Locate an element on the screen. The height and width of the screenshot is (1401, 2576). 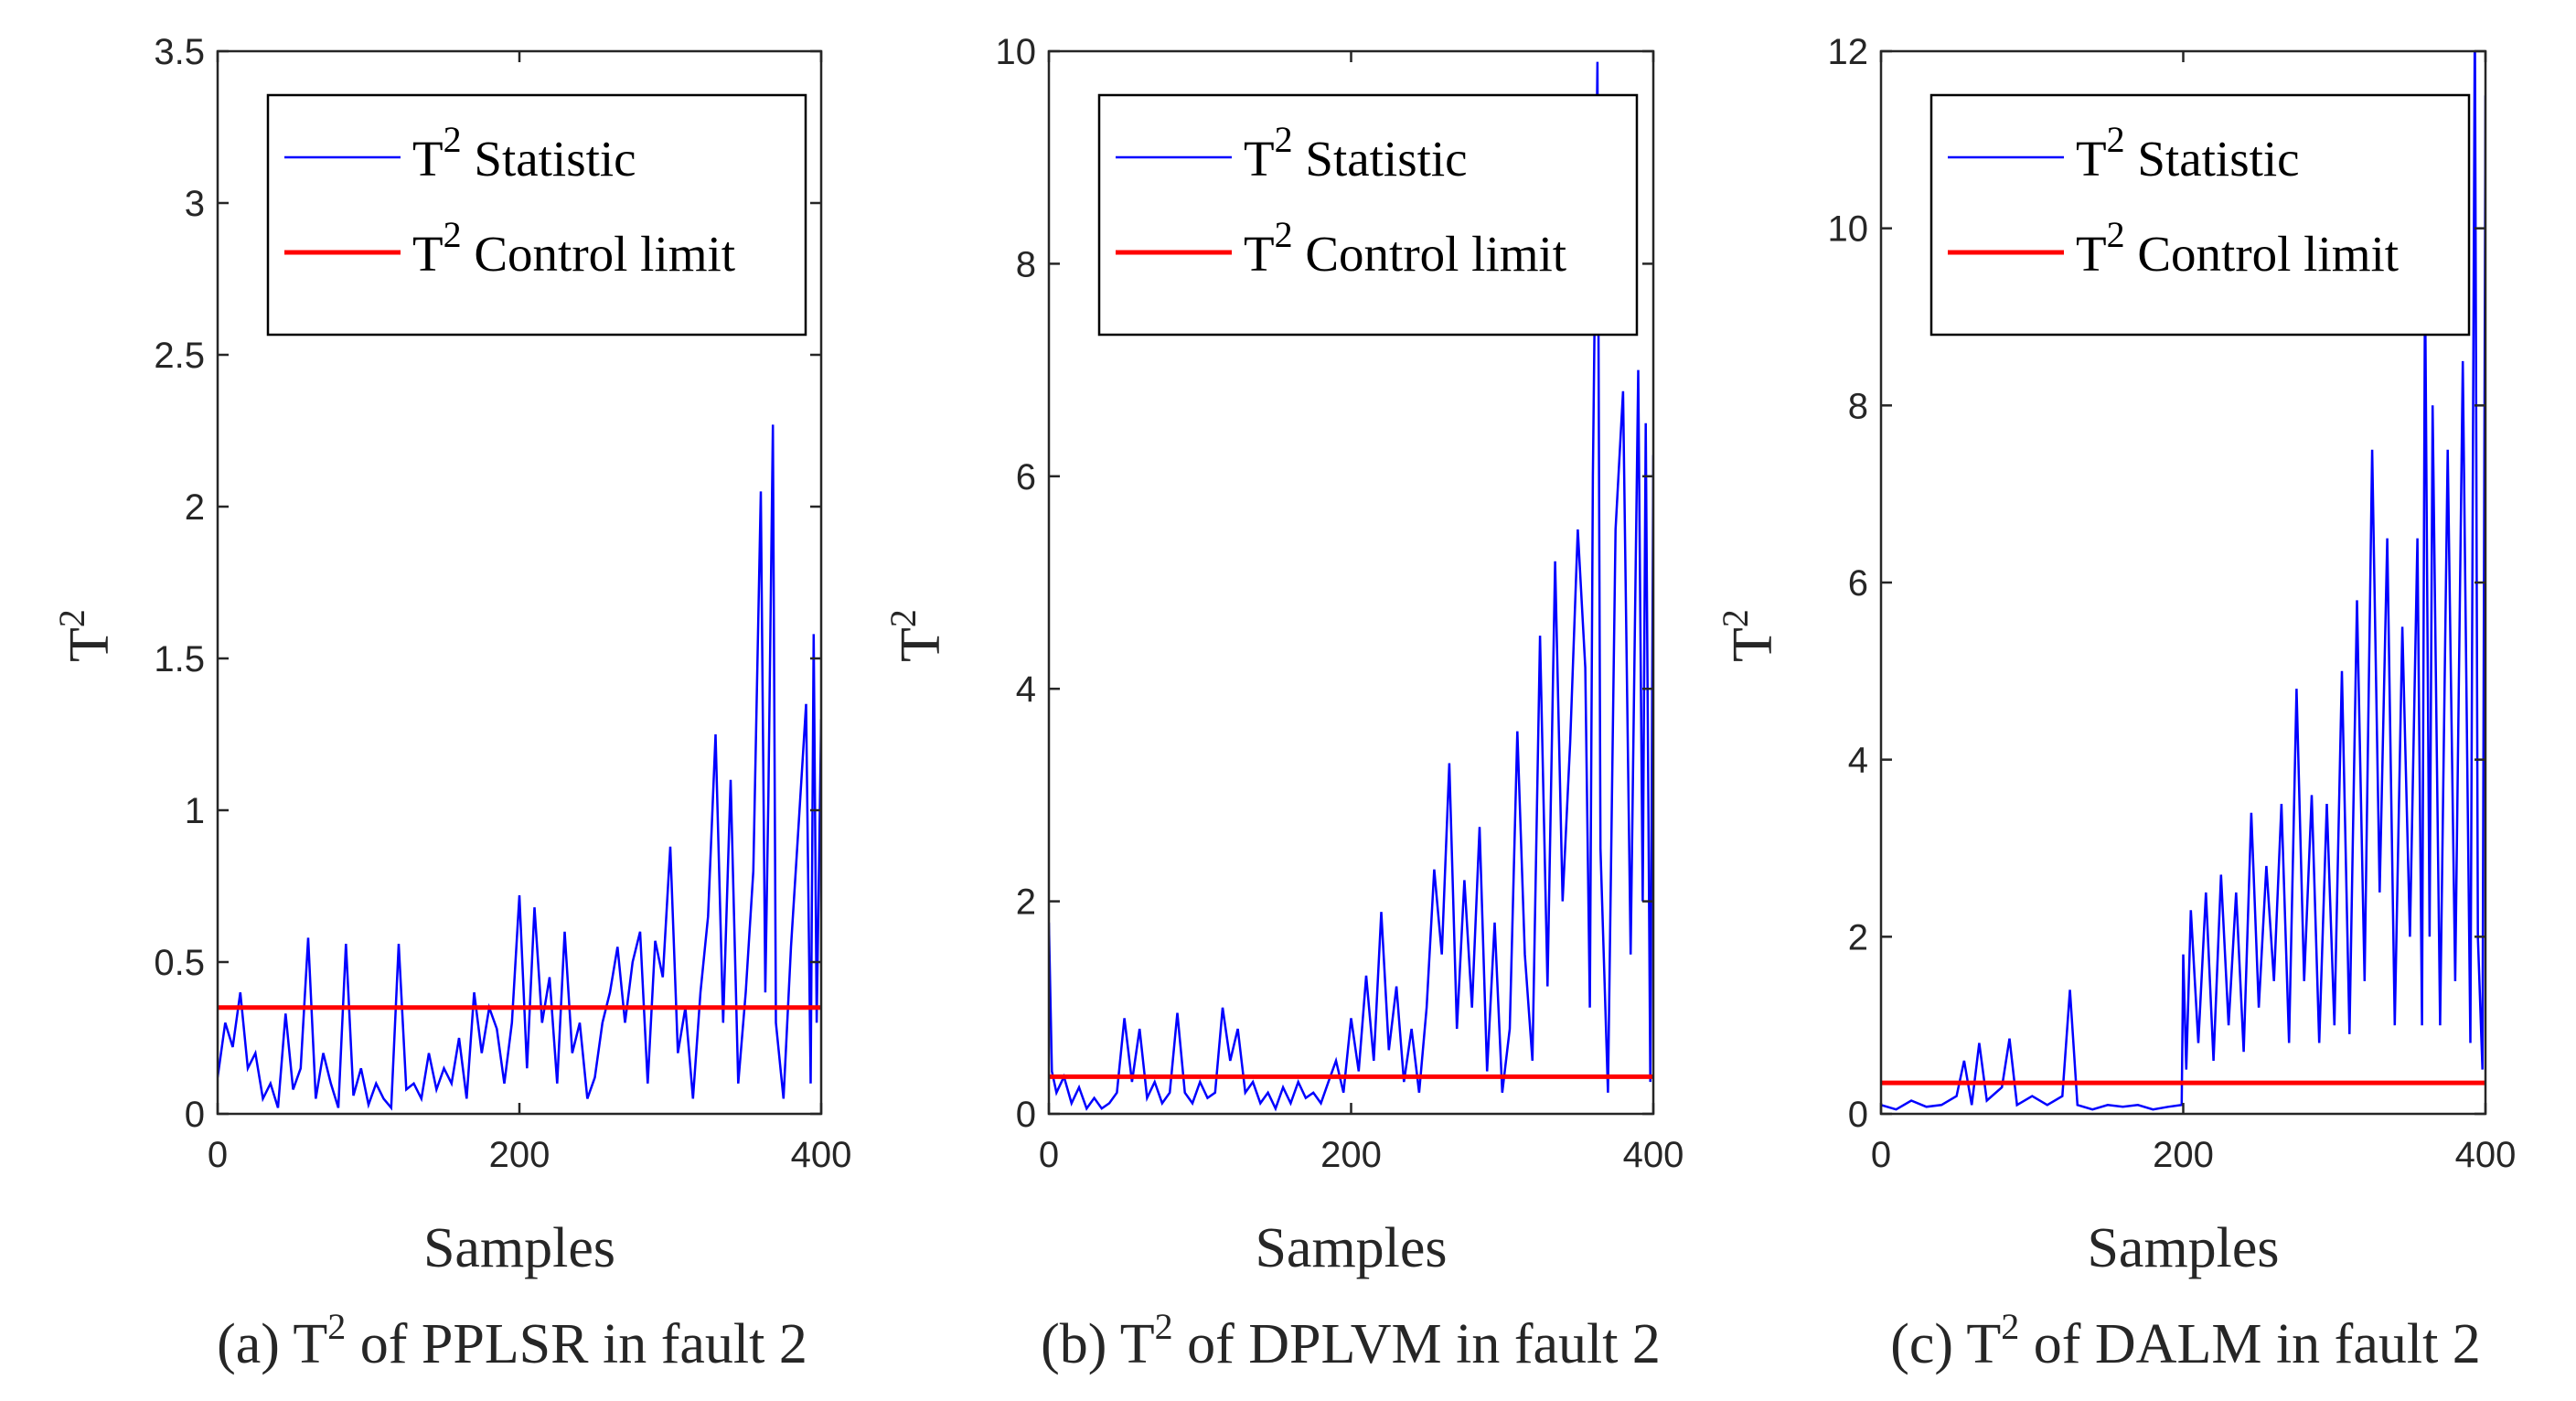
caption-suffix: of DPLVM in fault 2 is located at coordinates (1417, 1344).